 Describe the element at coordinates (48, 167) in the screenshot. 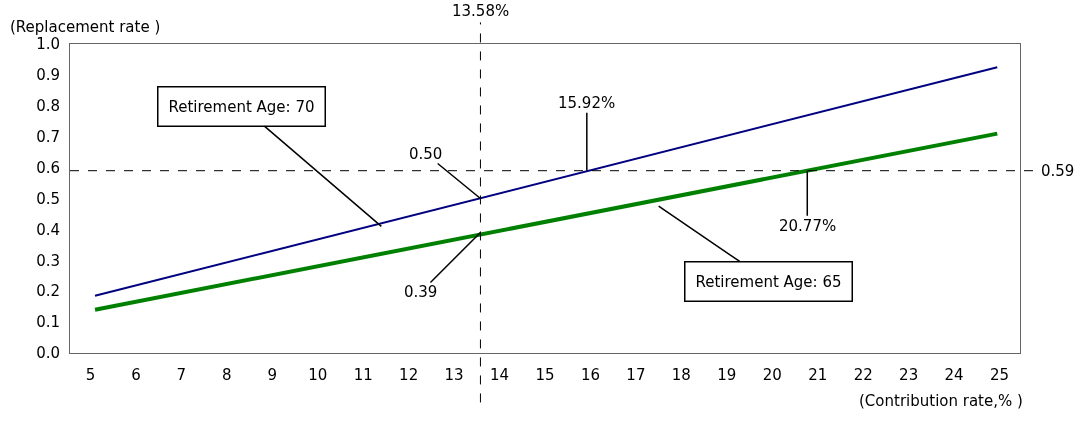

I see `y-tick-label: 0.6` at that location.